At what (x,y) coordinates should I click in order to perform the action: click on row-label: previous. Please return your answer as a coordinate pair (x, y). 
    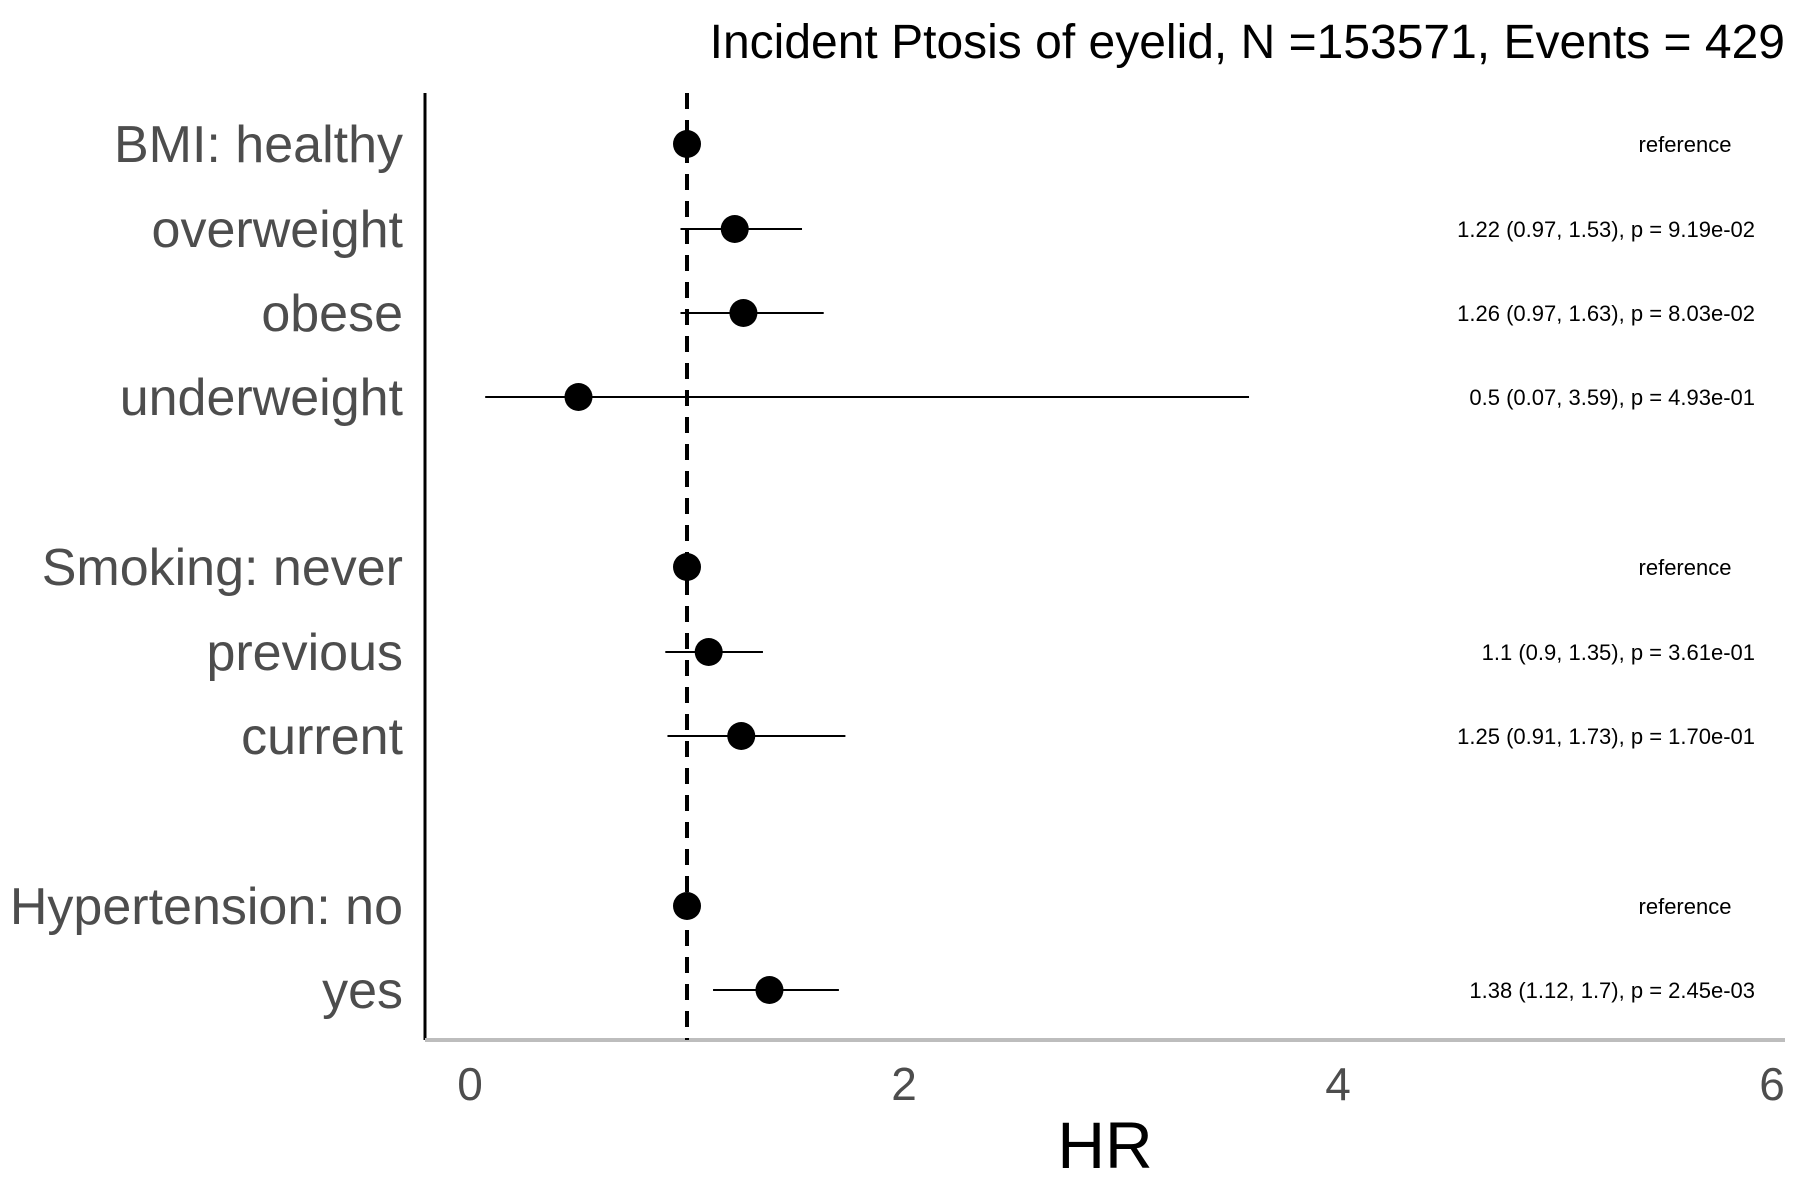
    Looking at the image, I should click on (304, 653).